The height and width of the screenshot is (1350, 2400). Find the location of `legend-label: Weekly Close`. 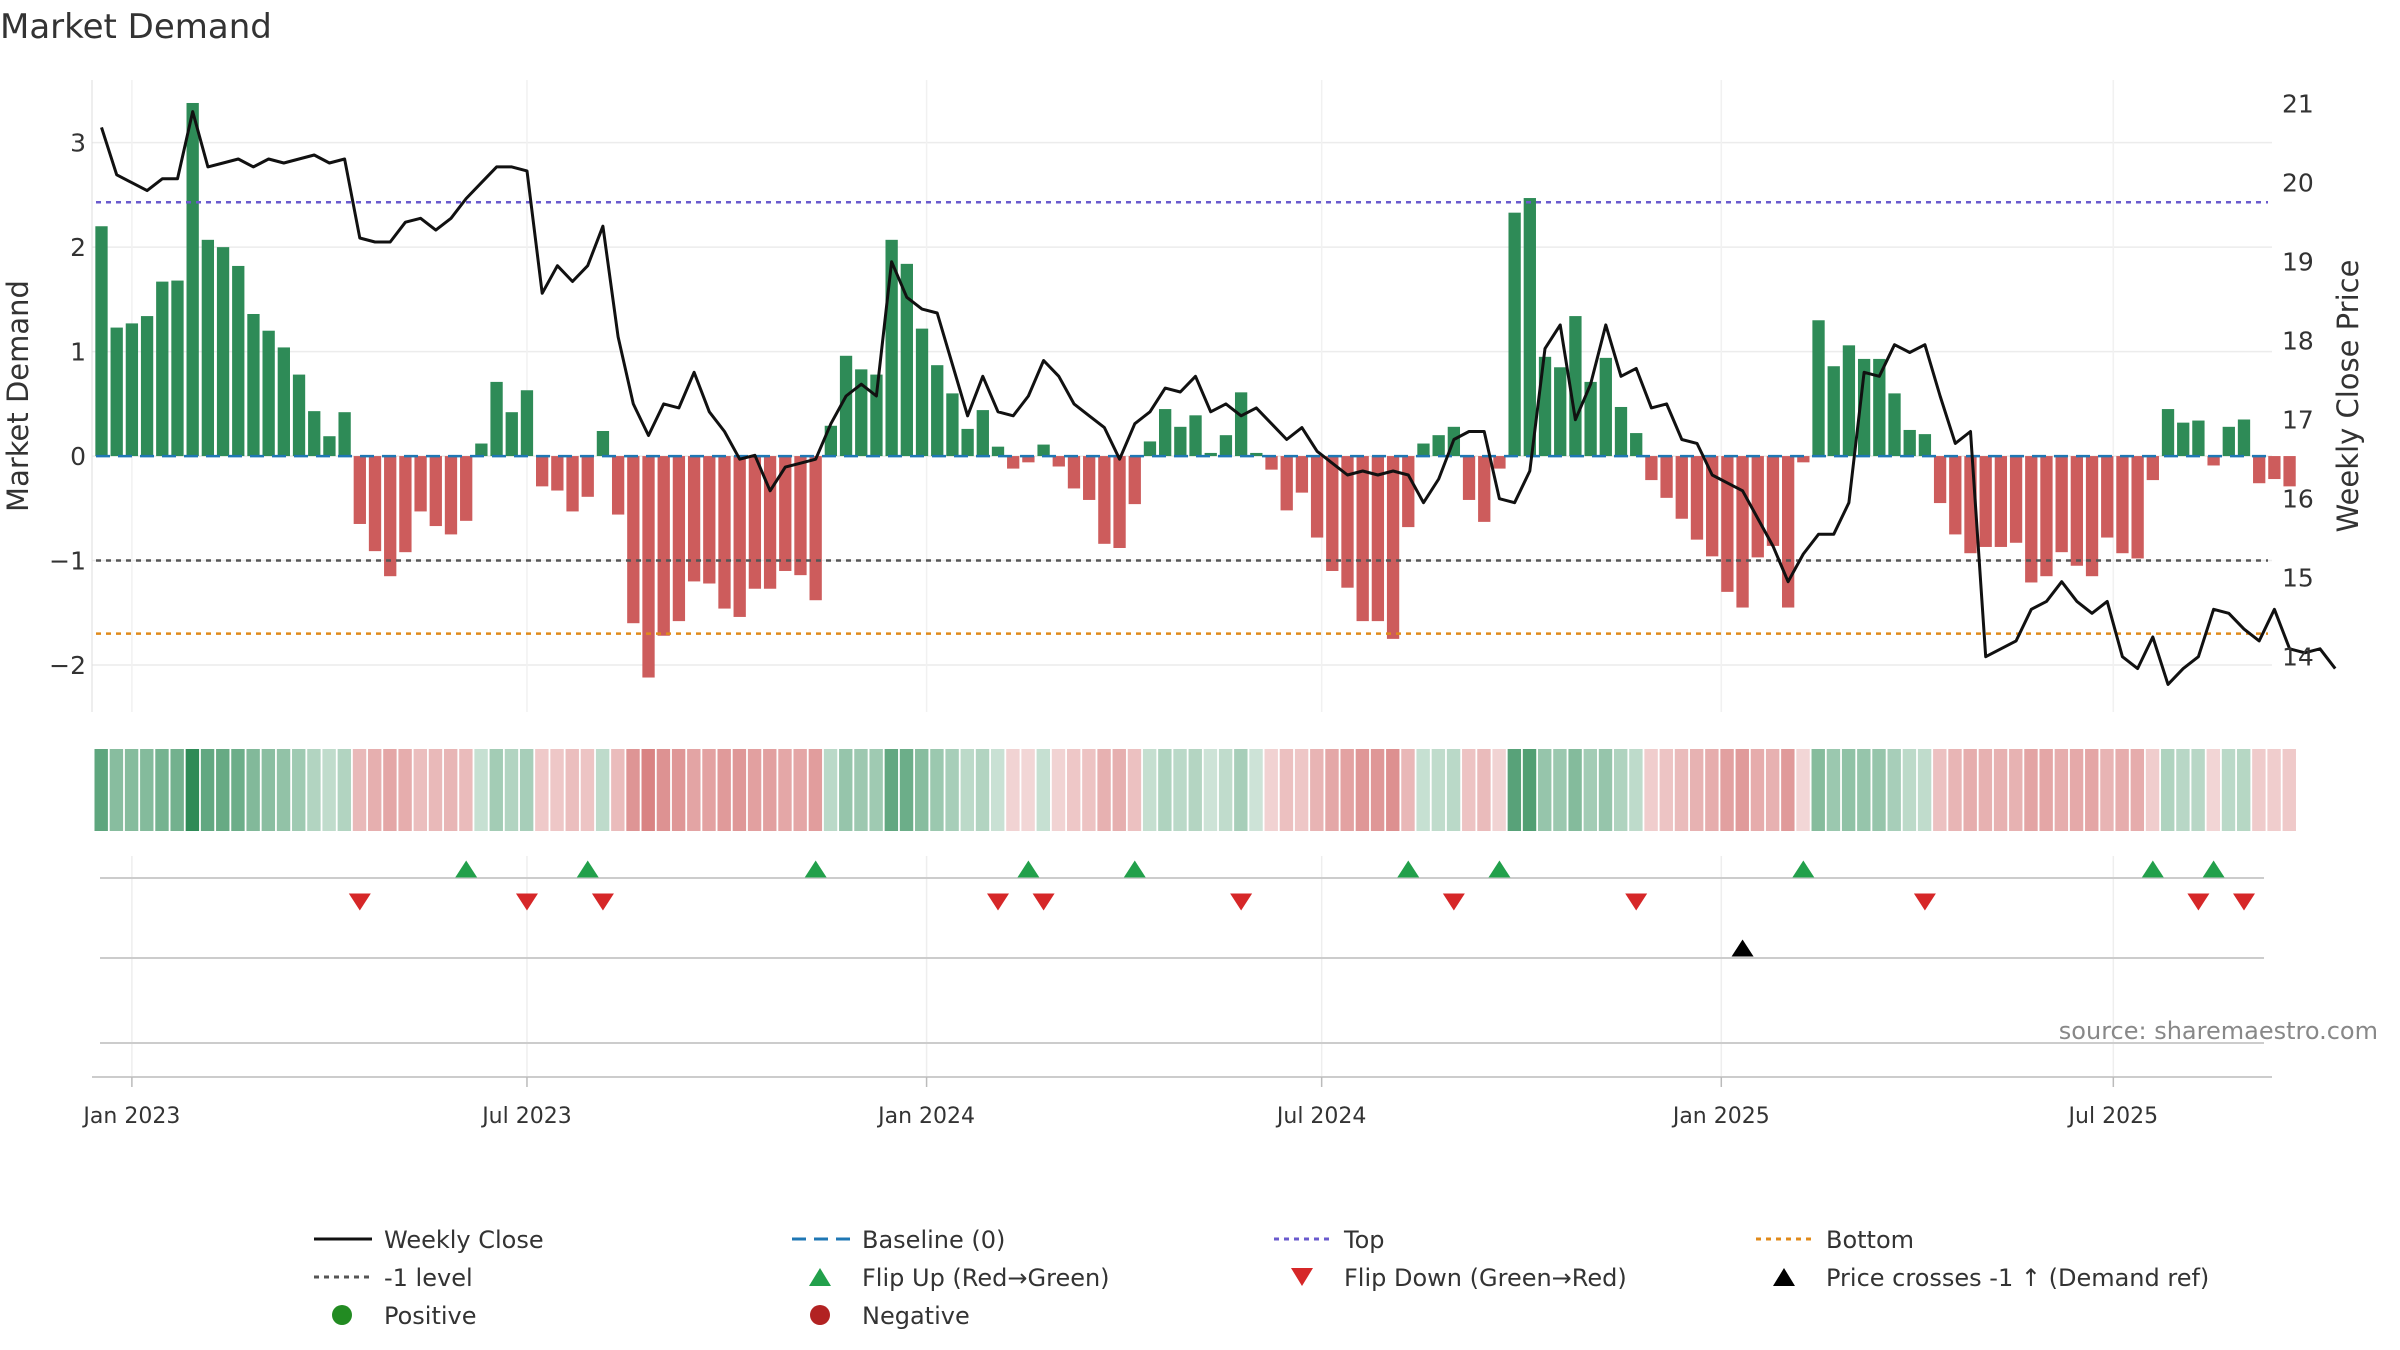

legend-label: Weekly Close is located at coordinates (464, 1240).